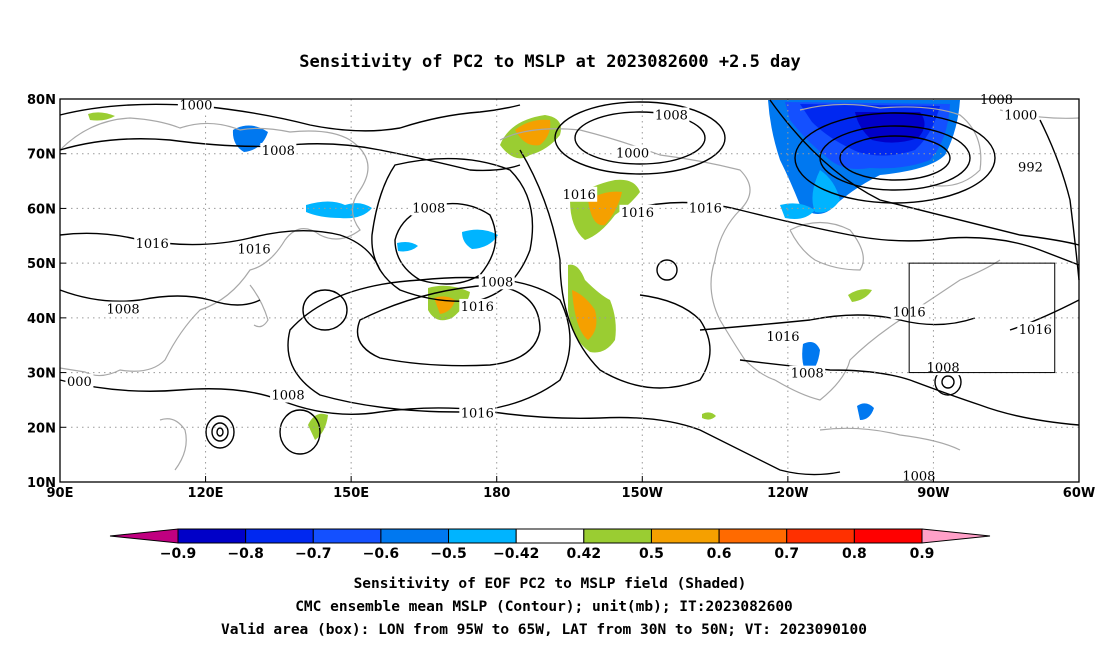 Image resolution: width=1100 pixels, height=650 pixels. I want to click on contour-1016-asia, so click(220, 250).